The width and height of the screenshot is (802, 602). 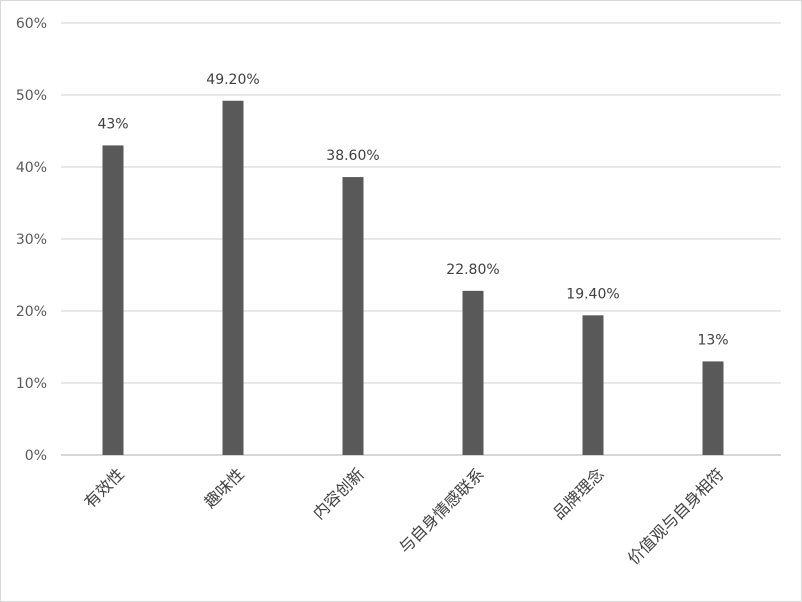 I want to click on category-label: 内容创新, so click(x=338, y=493).